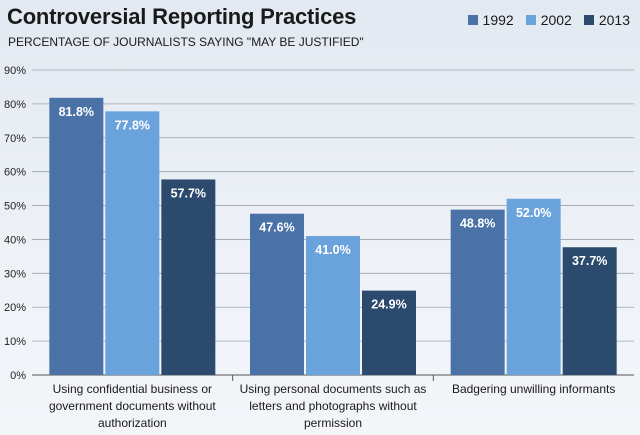 This screenshot has width=640, height=435. What do you see at coordinates (15, 139) in the screenshot?
I see `y-tick-label: 70%` at bounding box center [15, 139].